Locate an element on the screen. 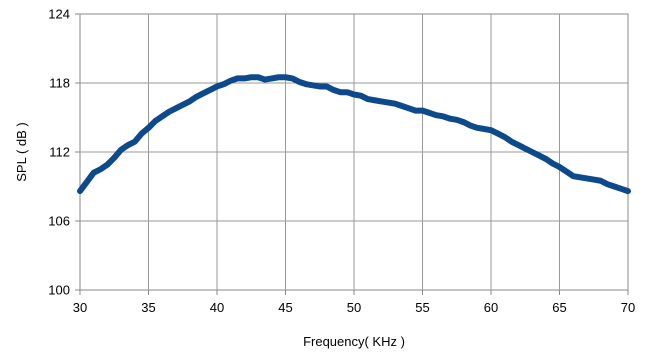 Image resolution: width=649 pixels, height=354 pixels. x-tick-label: 50 is located at coordinates (354, 307).